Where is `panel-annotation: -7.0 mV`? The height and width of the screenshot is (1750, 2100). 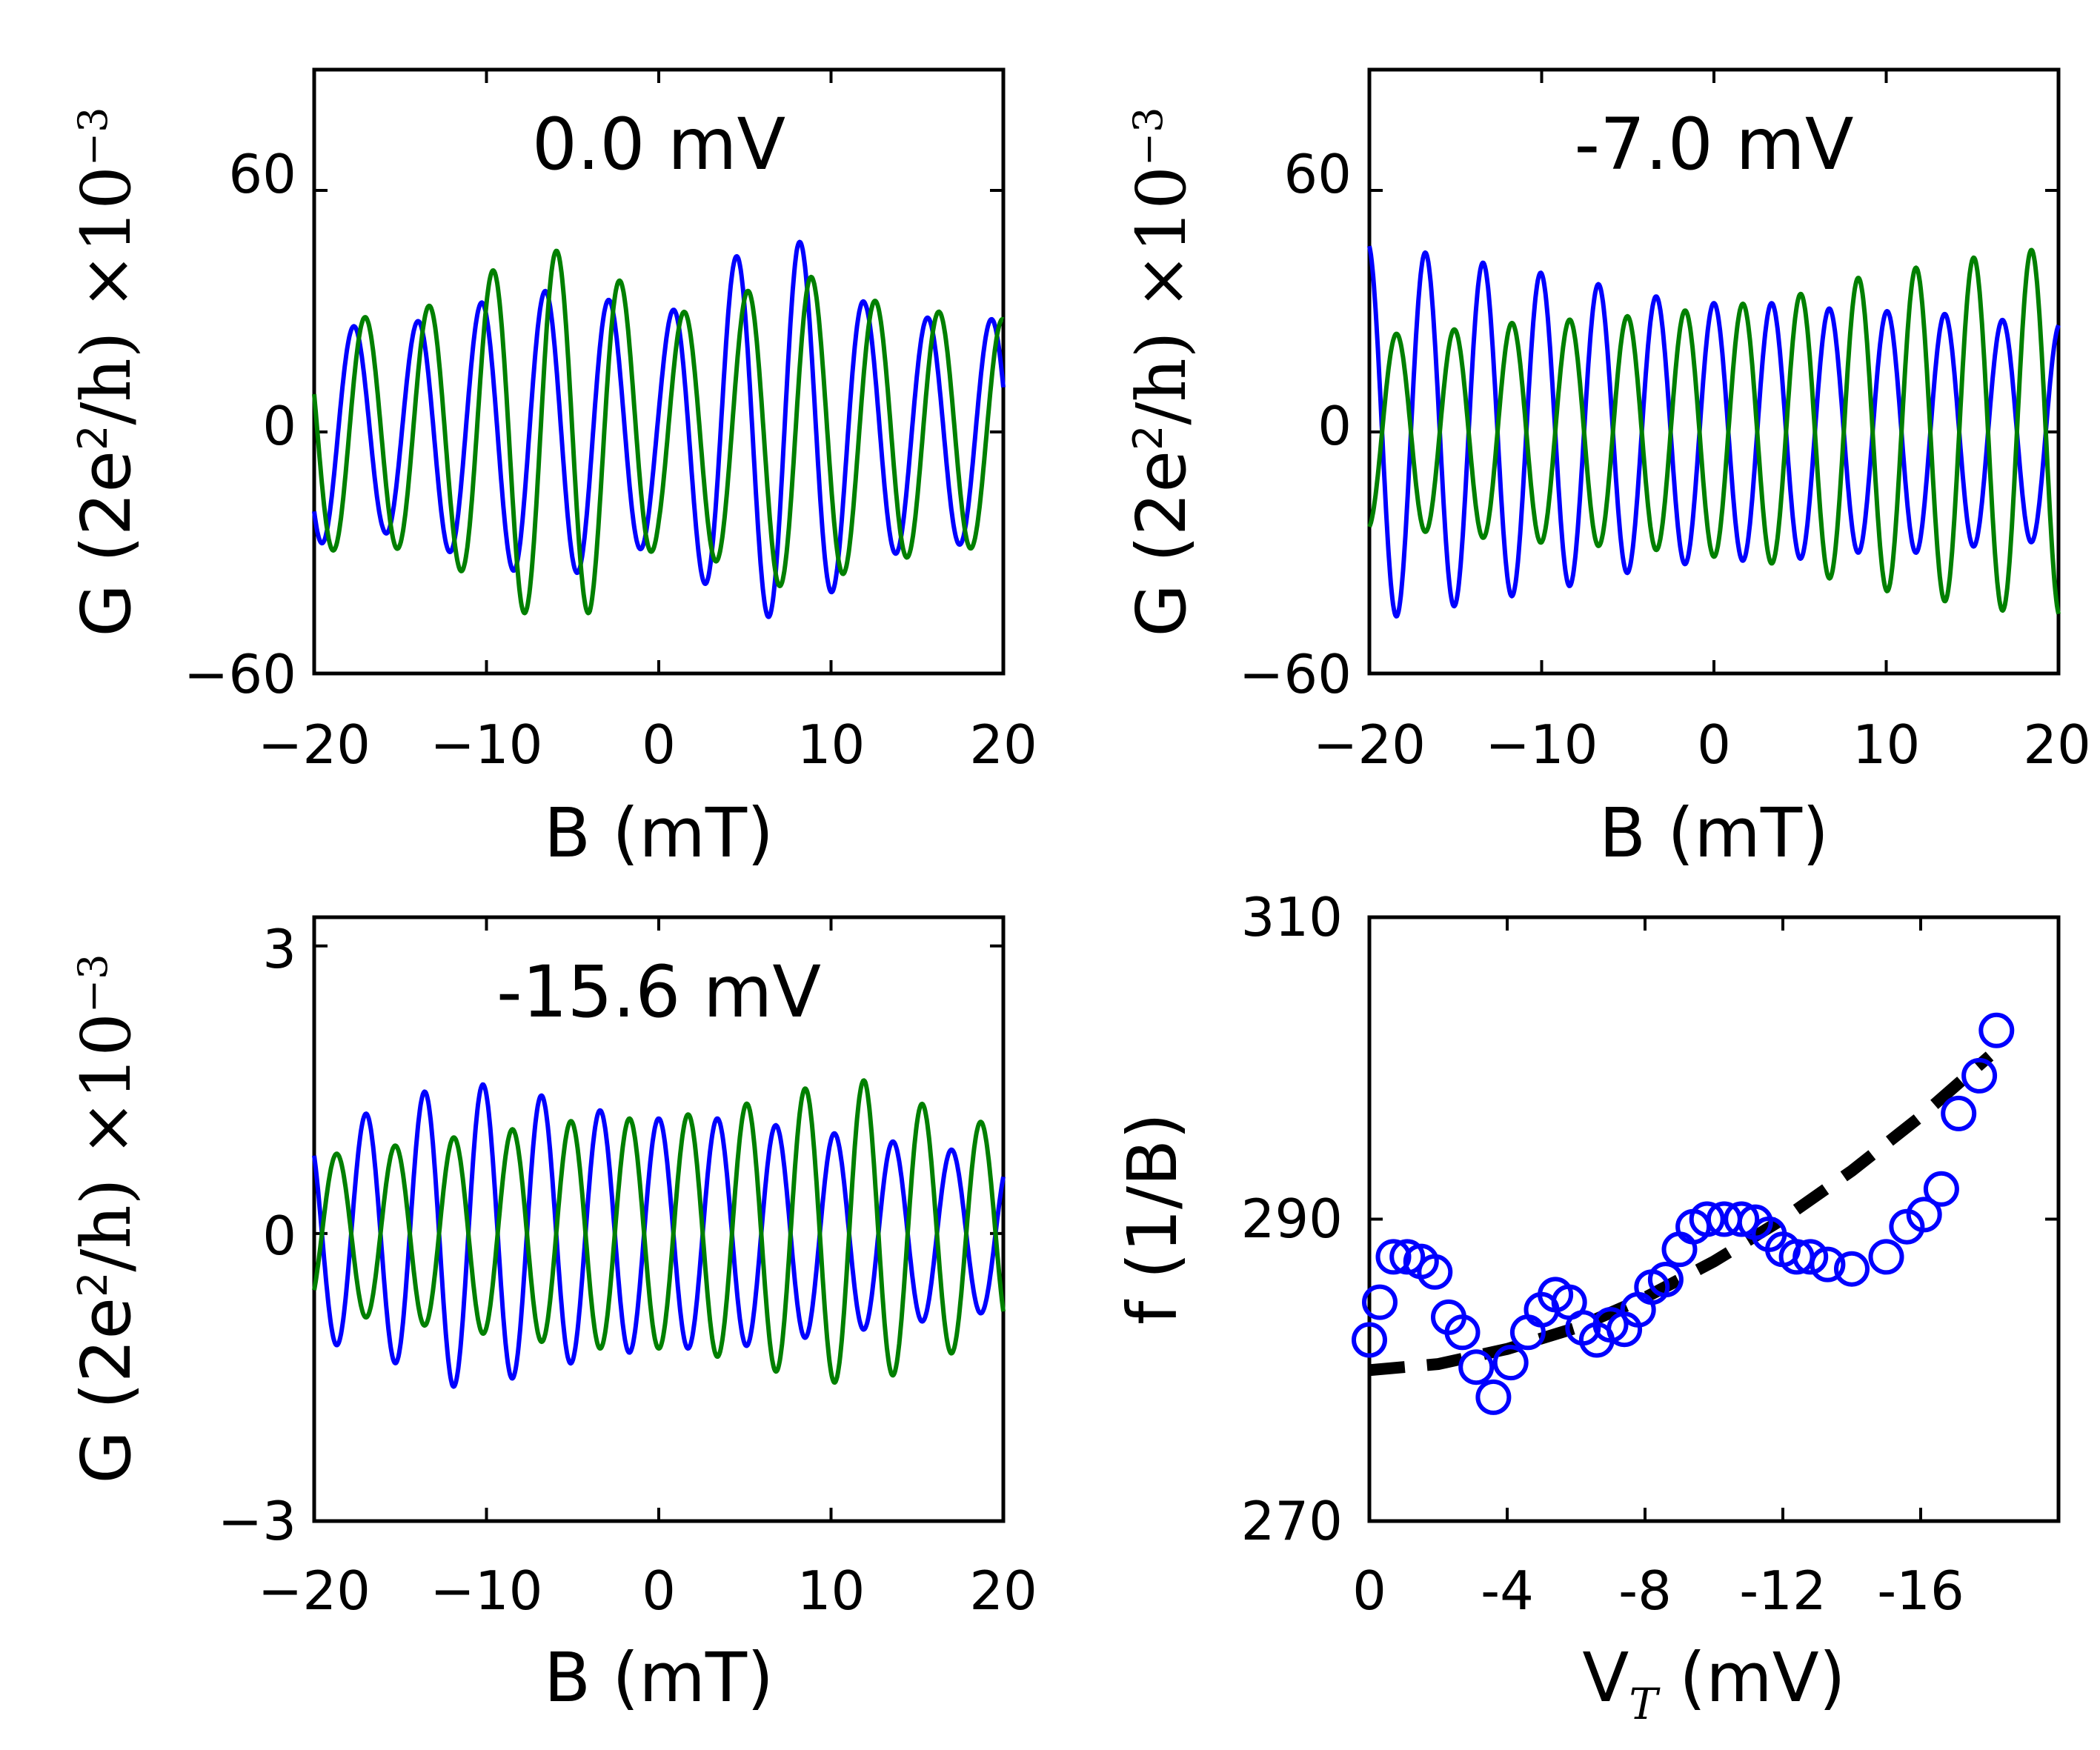 panel-annotation: -7.0 mV is located at coordinates (1714, 144).